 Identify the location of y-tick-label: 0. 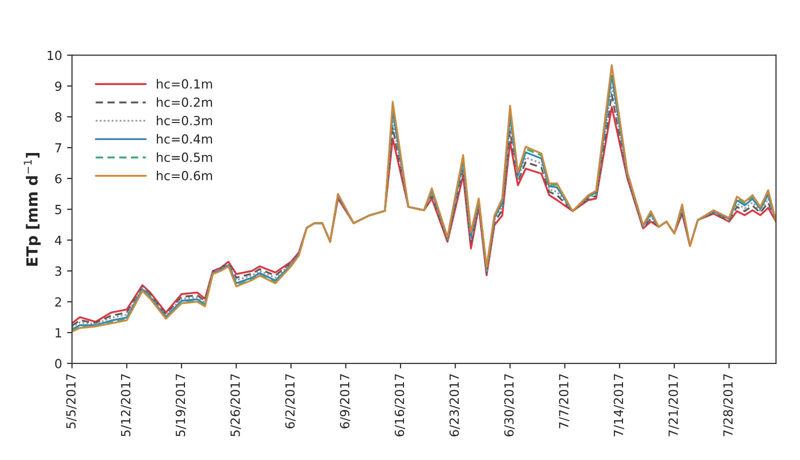
(58, 363).